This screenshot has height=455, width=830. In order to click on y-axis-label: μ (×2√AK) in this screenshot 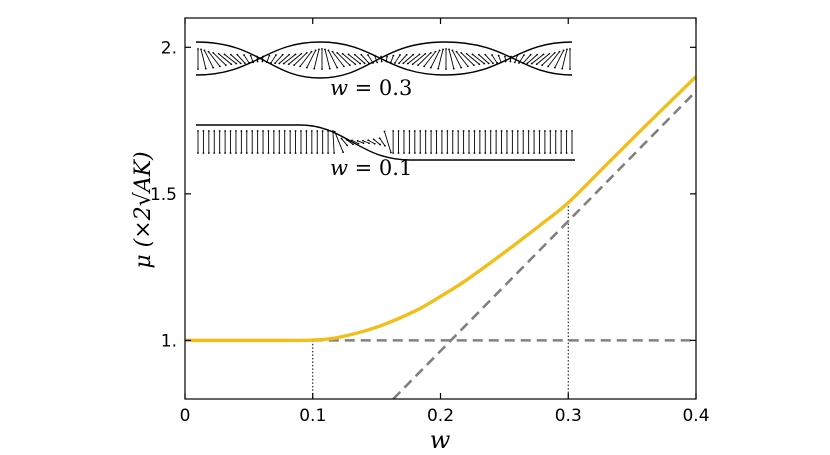, I will do `click(143, 209)`.